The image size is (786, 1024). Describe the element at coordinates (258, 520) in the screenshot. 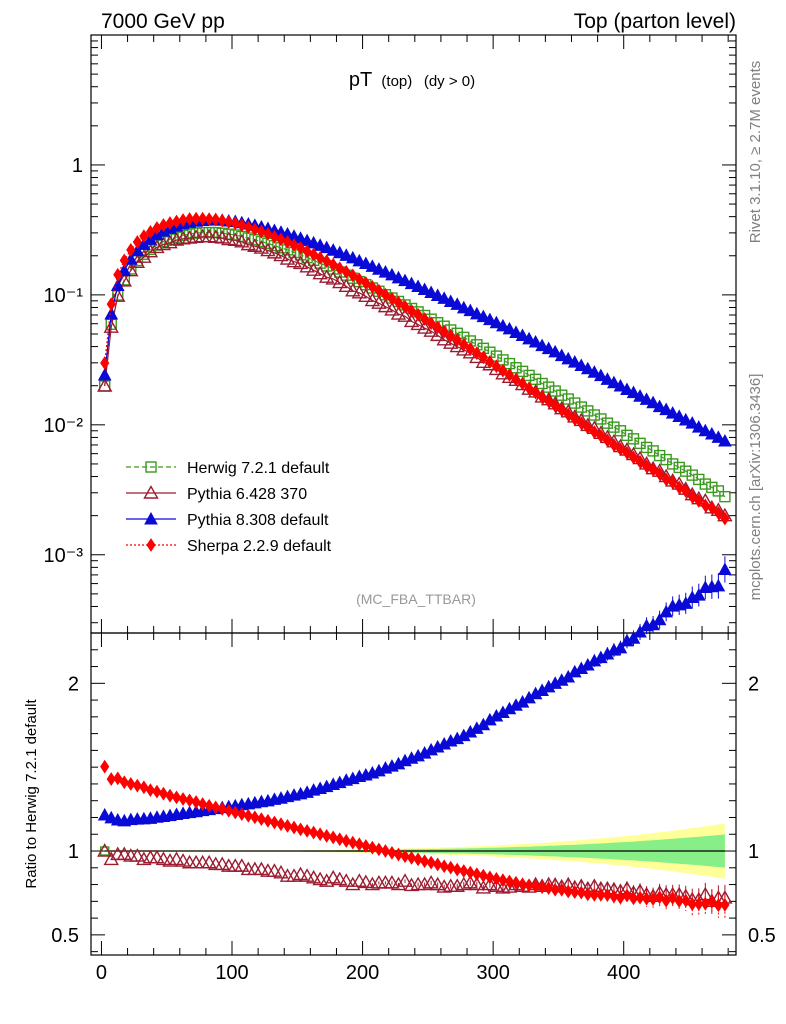

I see `legend-label: Pythia 8.308 default` at that location.